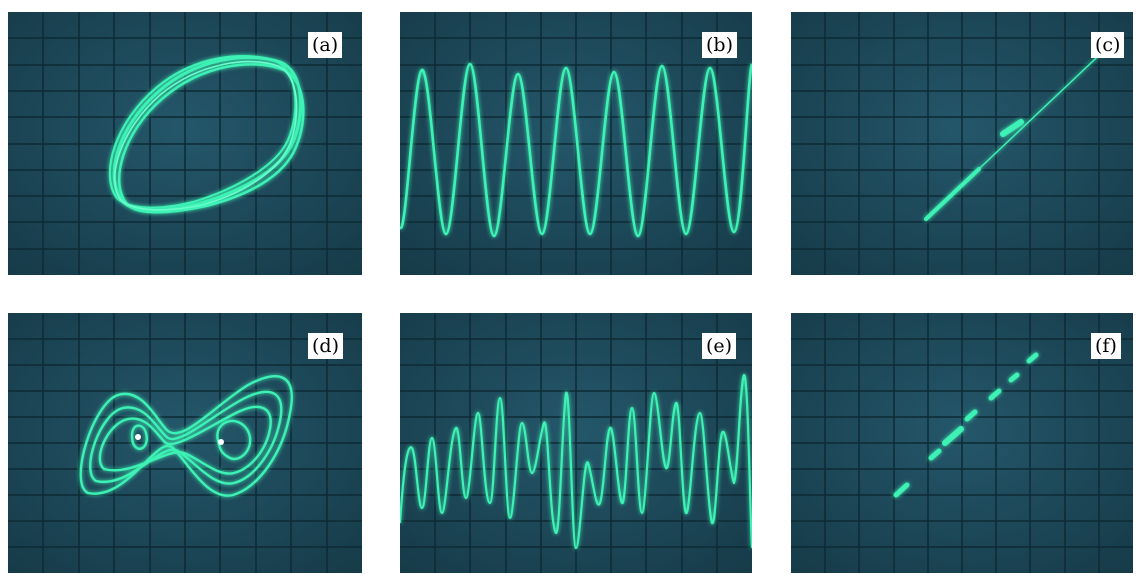  I want to click on panel-b: (b), so click(576, 143).